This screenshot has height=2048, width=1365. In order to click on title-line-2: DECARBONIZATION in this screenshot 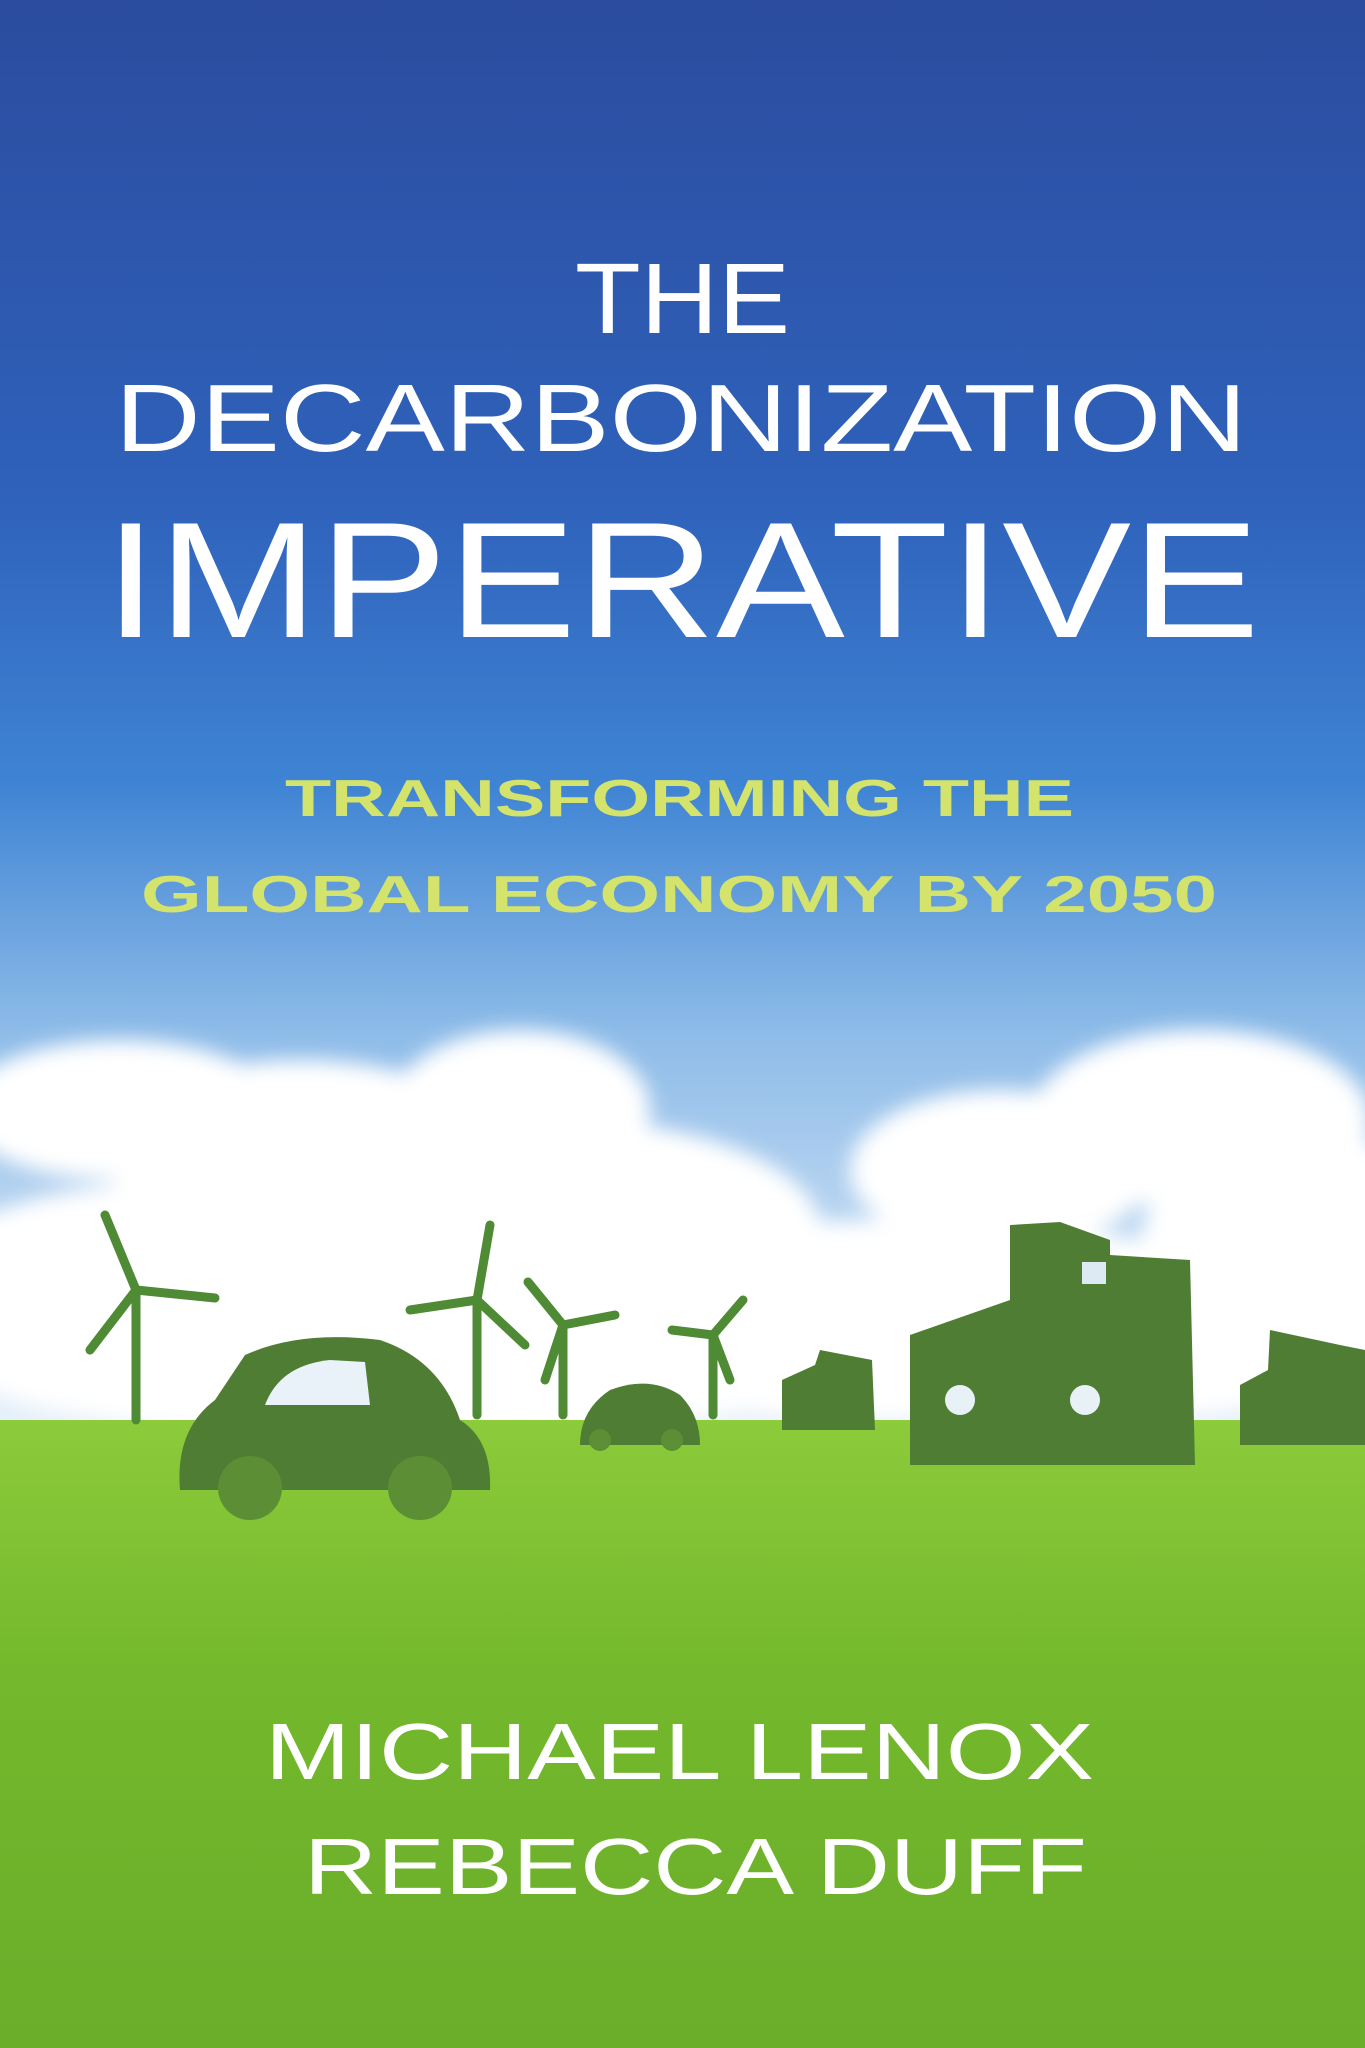, I will do `click(681, 418)`.